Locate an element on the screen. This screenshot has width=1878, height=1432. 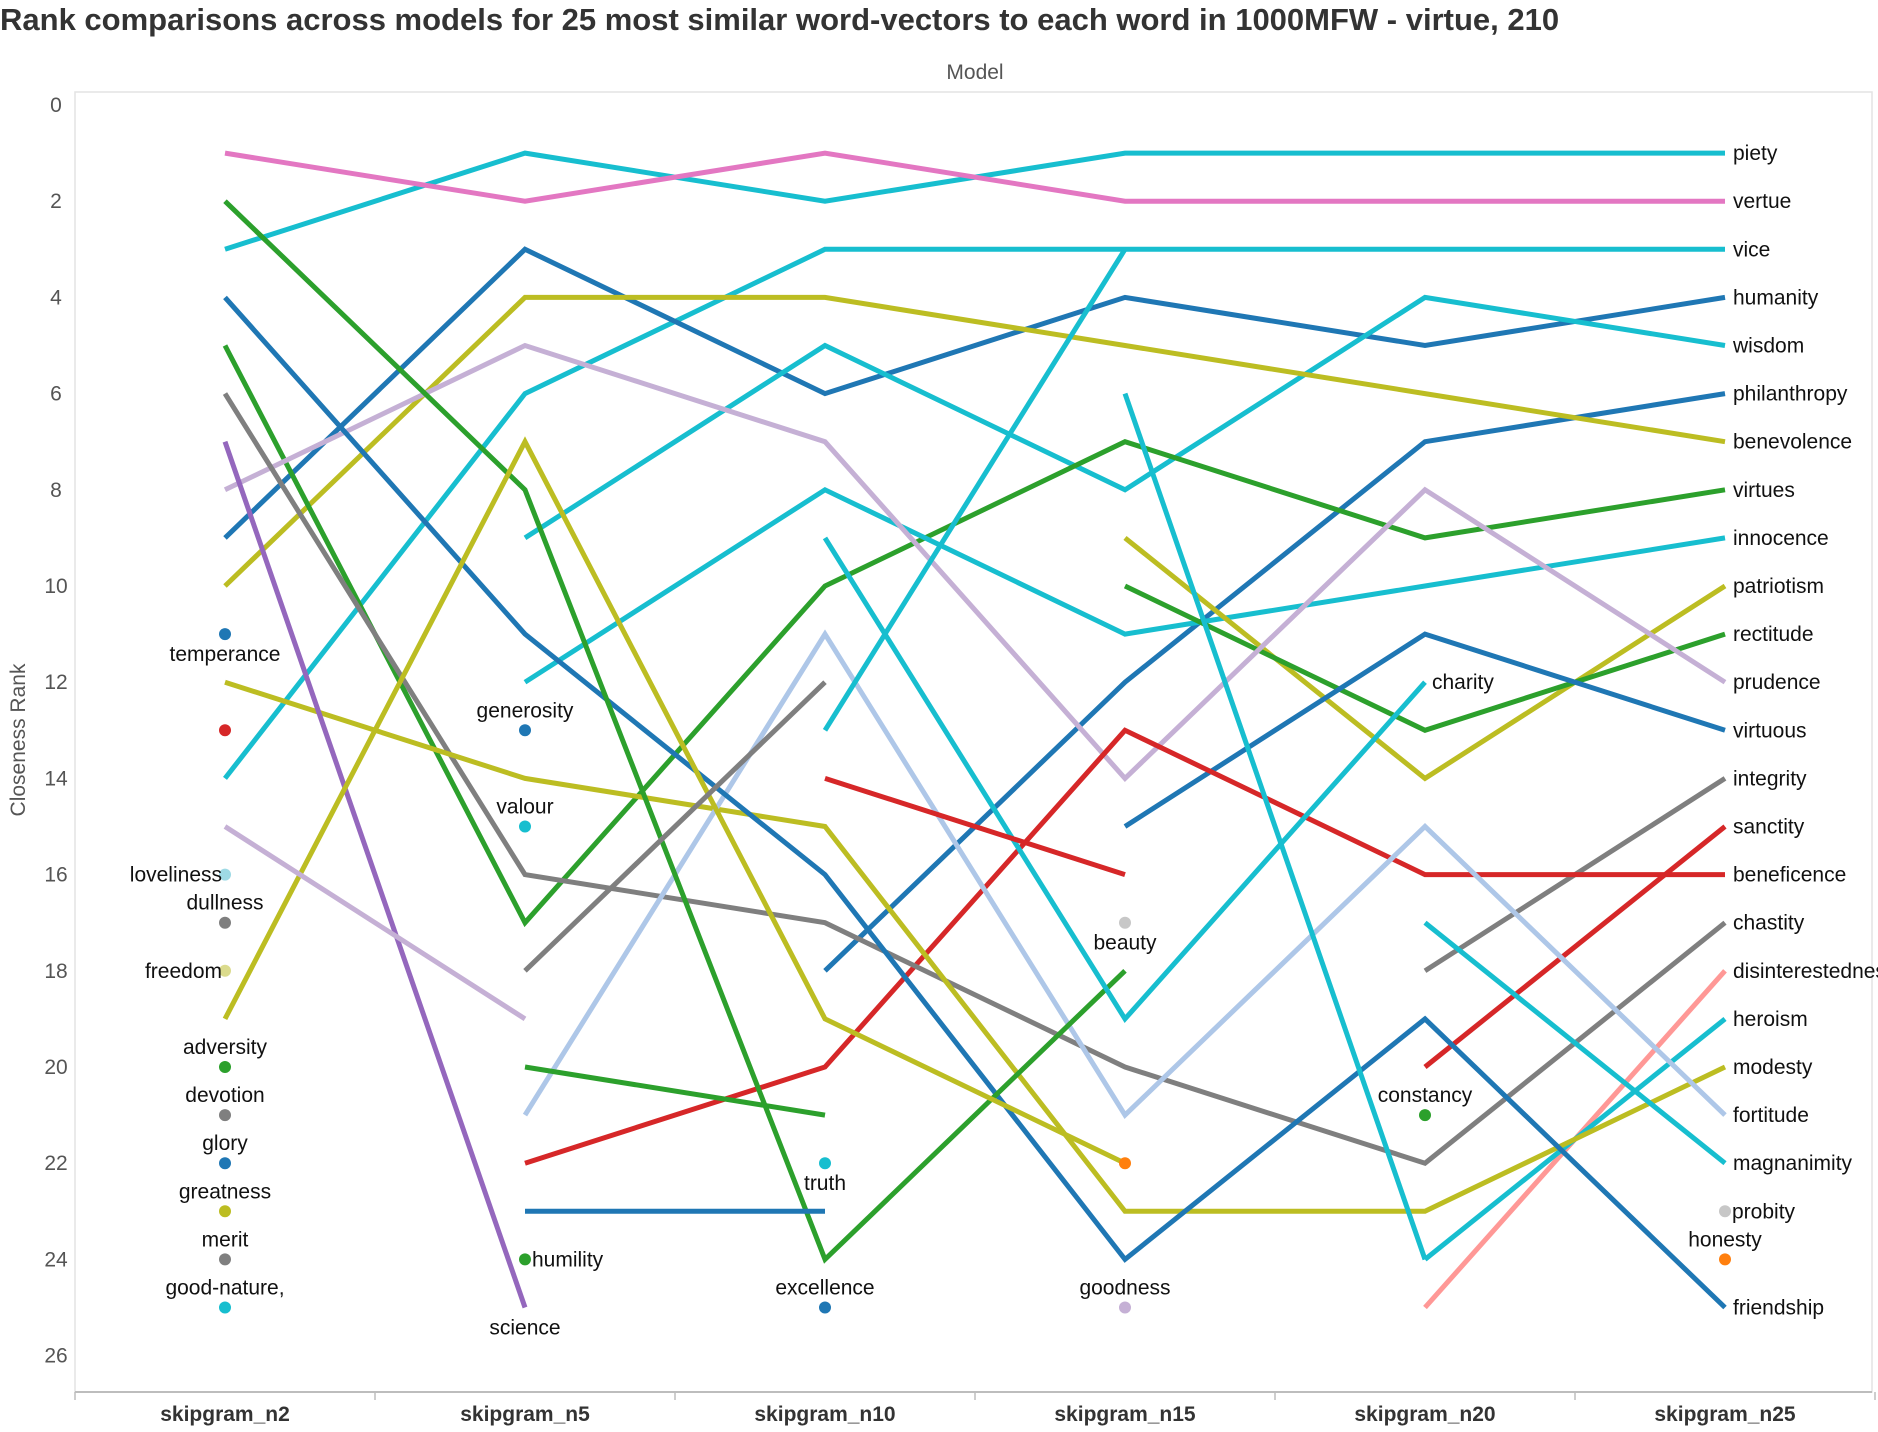
series-end-label: virtuous is located at coordinates (1770, 730).